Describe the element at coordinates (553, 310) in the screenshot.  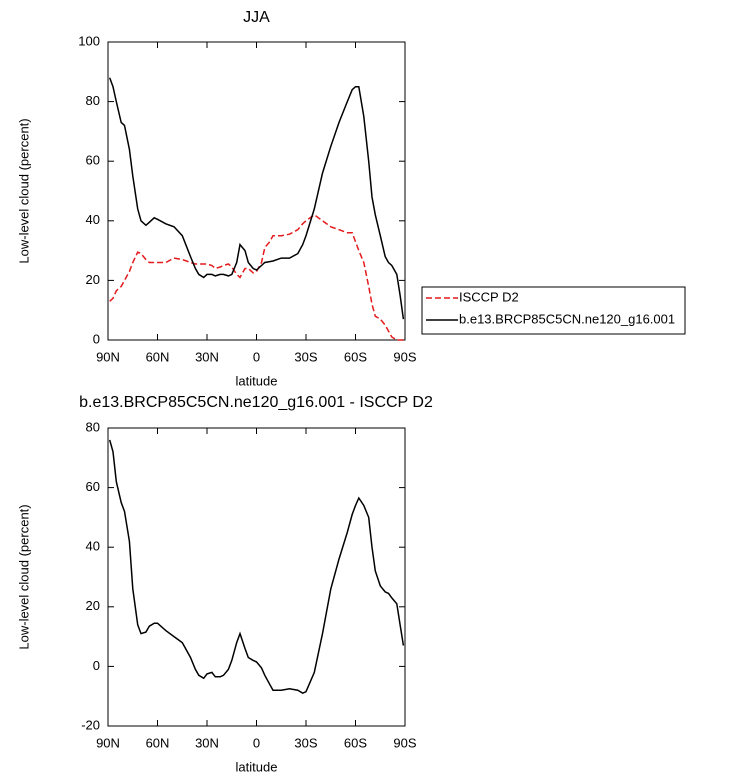
I see `legend-box` at that location.